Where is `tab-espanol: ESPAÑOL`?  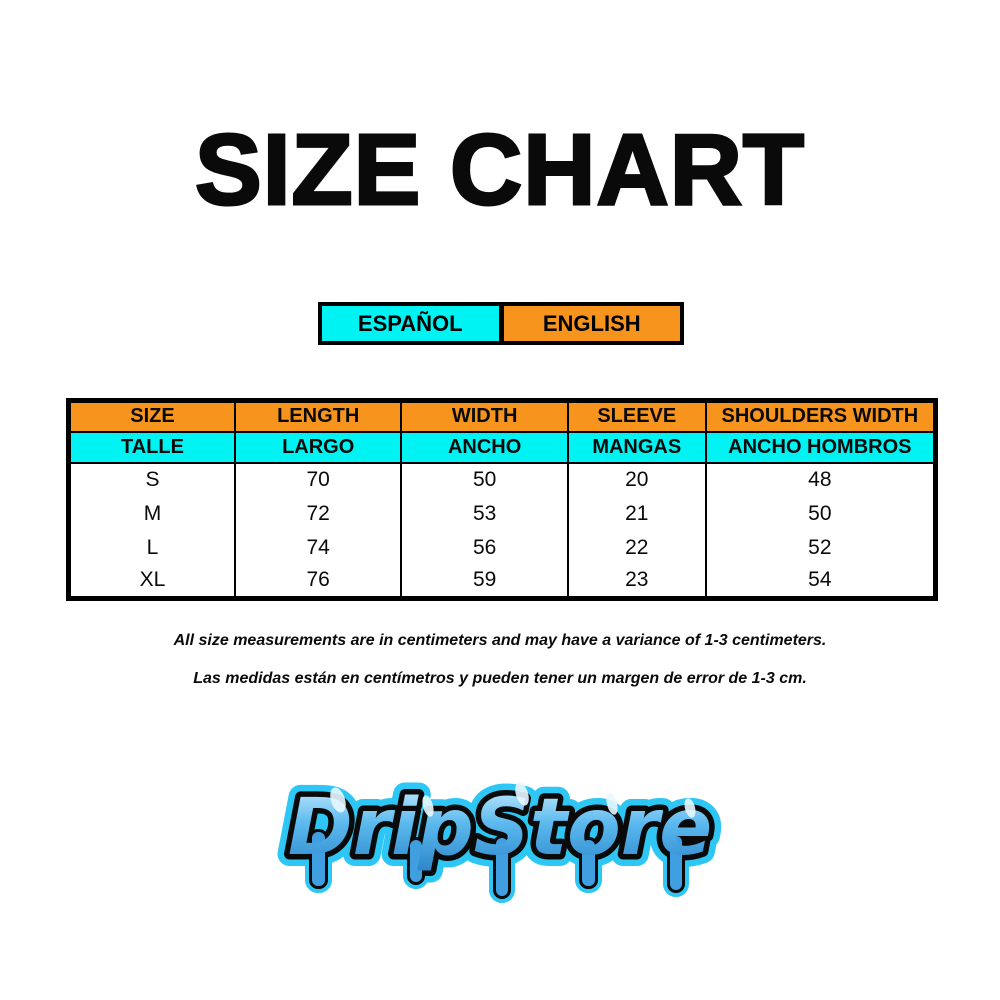 tab-espanol: ESPAÑOL is located at coordinates (410, 323).